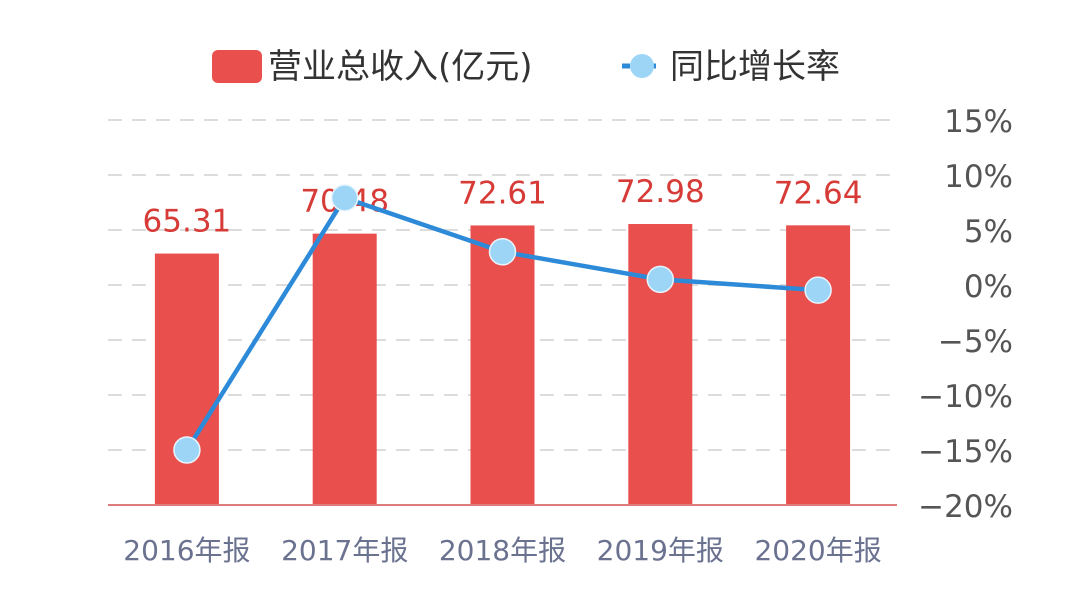 The image size is (1080, 600). Describe the element at coordinates (965, 397) in the screenshot. I see `y-tick-label: −10%` at that location.